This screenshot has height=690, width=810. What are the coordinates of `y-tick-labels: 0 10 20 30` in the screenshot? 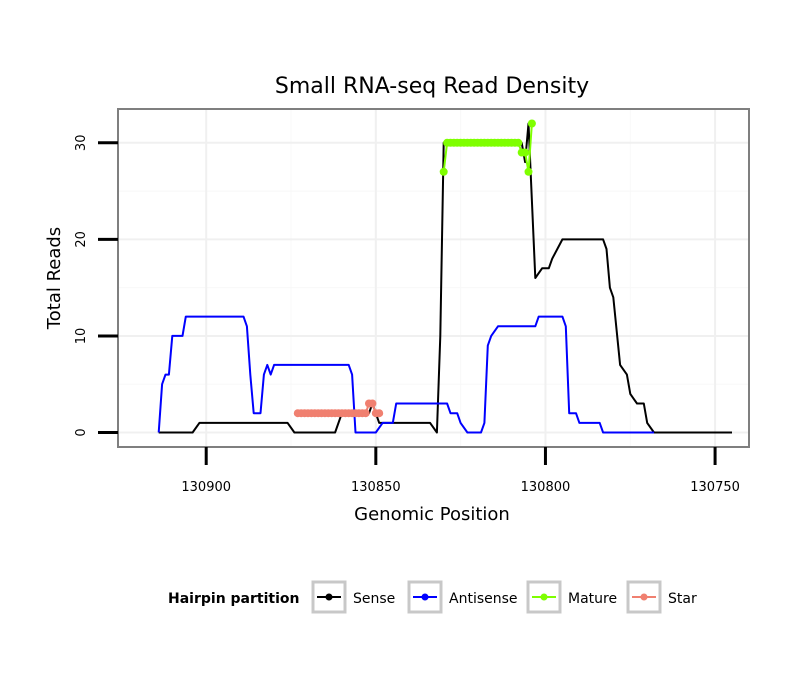 It's located at (81, 286).